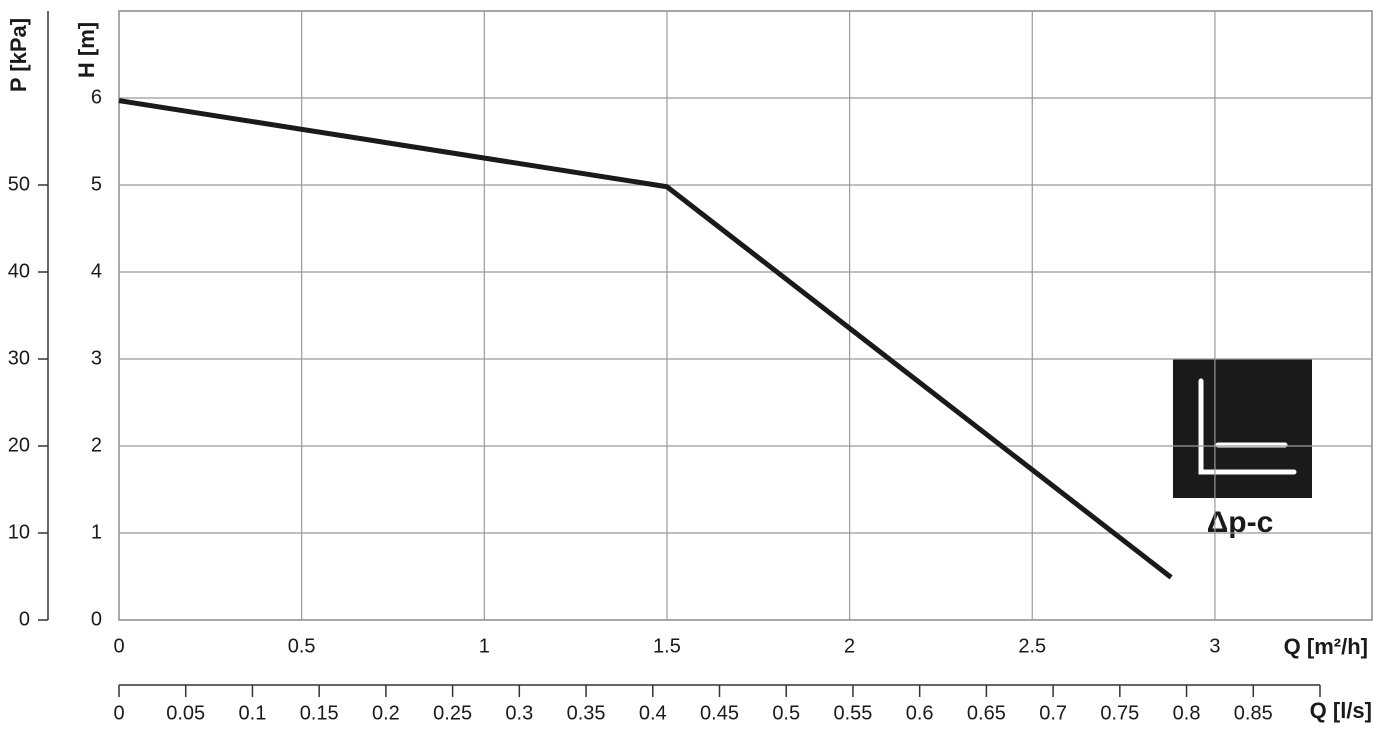  What do you see at coordinates (1341, 710) in the screenshot?
I see `ls-axis-label: Q [l/s]` at bounding box center [1341, 710].